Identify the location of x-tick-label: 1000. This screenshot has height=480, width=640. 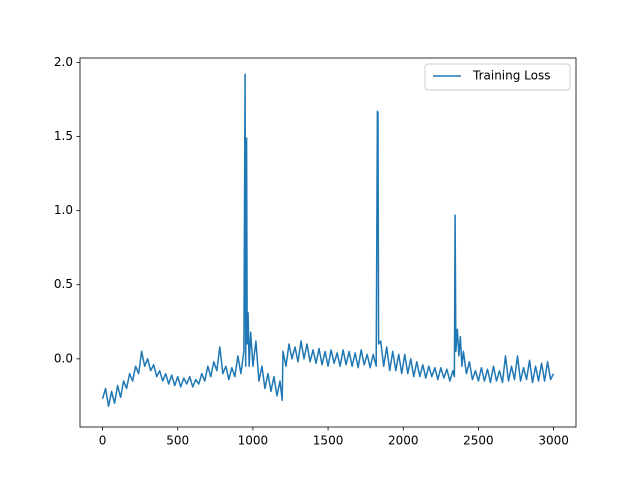
(253, 441).